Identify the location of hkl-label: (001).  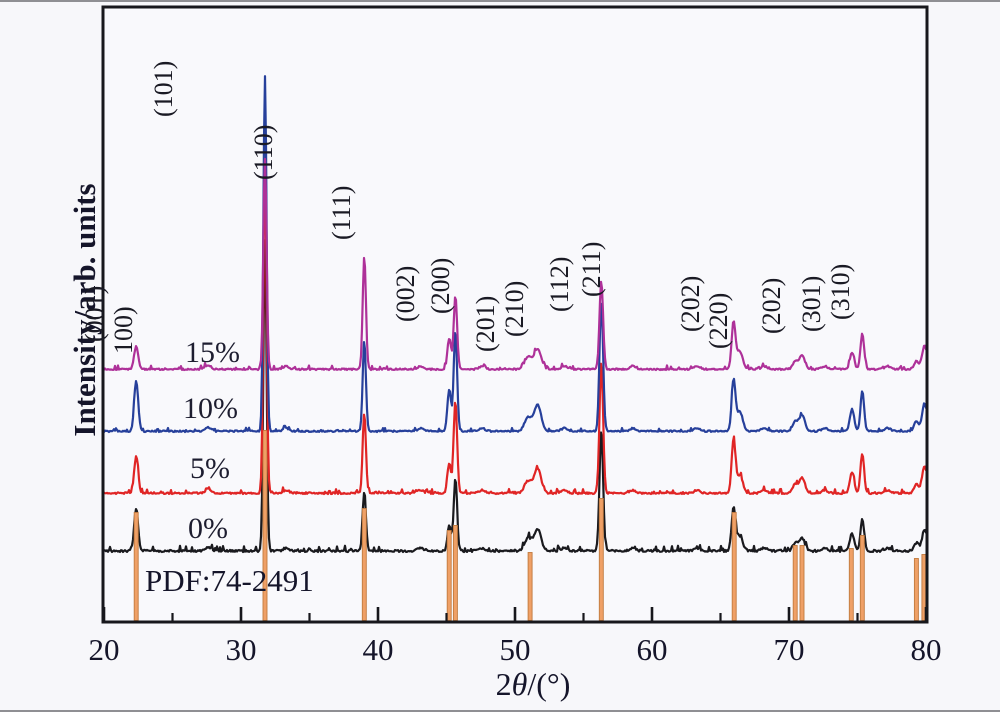
(94, 313).